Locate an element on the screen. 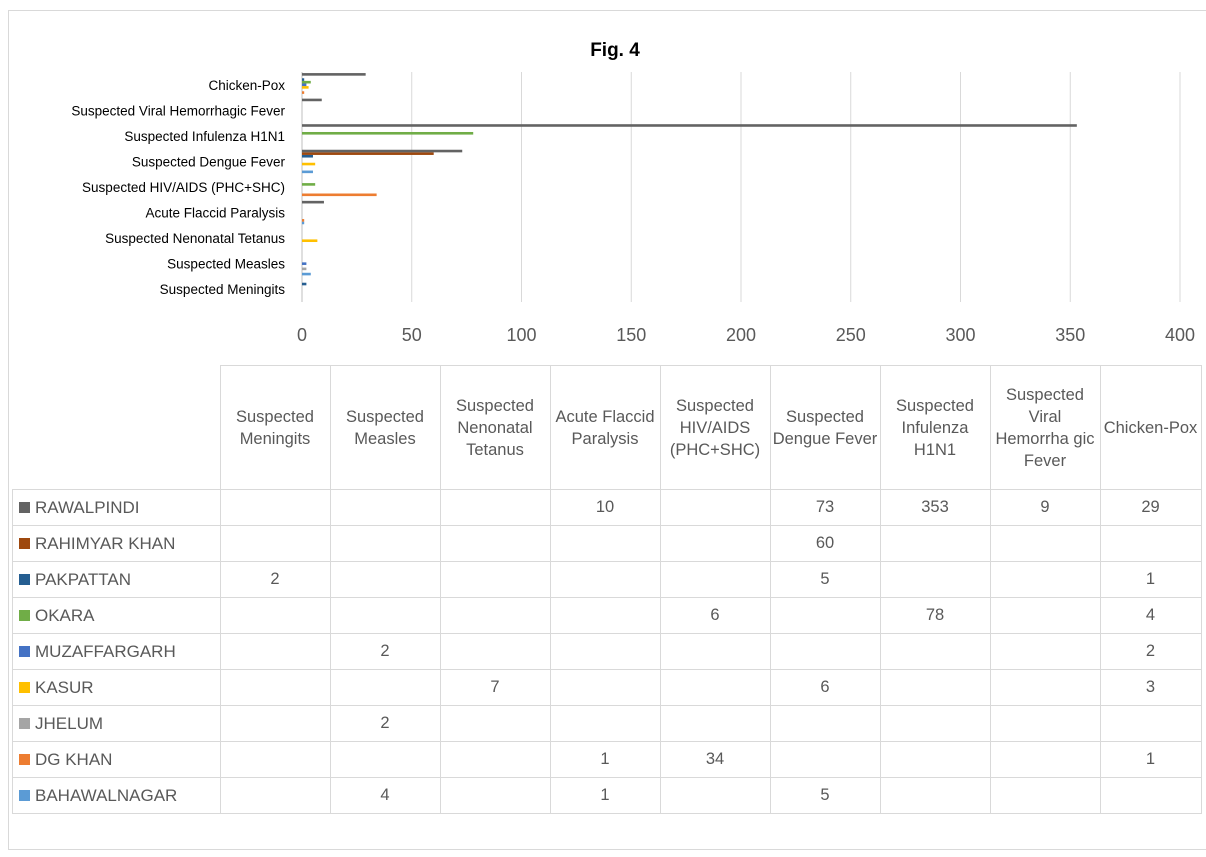 This screenshot has width=1206, height=857. column-header: Suspected Dengue Fever is located at coordinates (825, 427).